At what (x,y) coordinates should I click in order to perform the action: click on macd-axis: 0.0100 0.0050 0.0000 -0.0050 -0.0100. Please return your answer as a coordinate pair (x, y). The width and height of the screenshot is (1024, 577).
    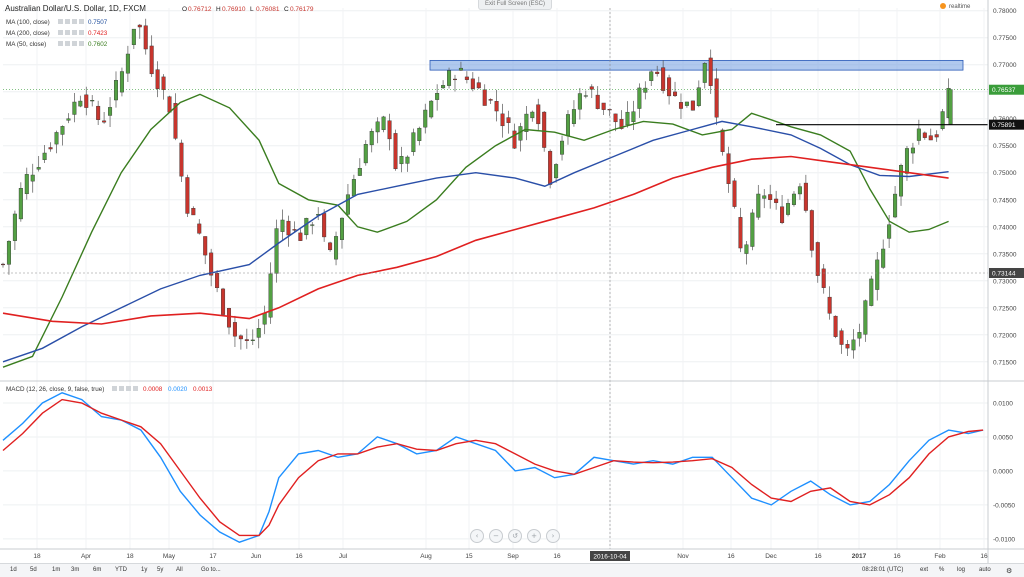
    Looking at the image, I should click on (1004, 471).